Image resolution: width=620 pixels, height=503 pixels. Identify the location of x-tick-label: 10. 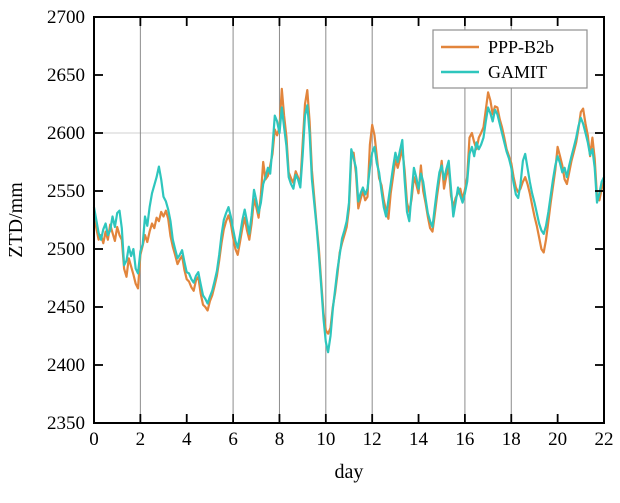
(325, 439).